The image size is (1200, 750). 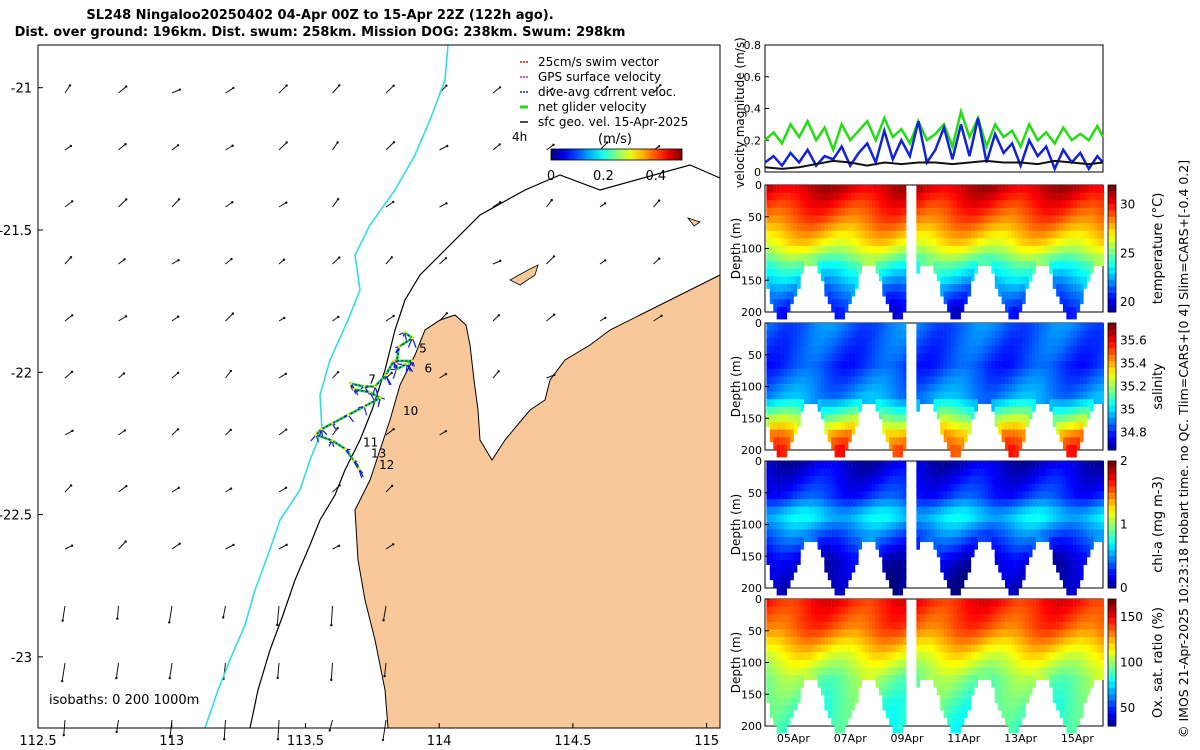 What do you see at coordinates (406, 368) in the screenshot?
I see `current-vector` at bounding box center [406, 368].